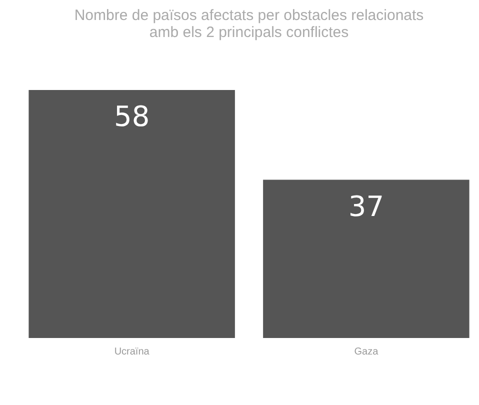  Describe the element at coordinates (366, 206) in the screenshot. I see `data-label: 37` at that location.